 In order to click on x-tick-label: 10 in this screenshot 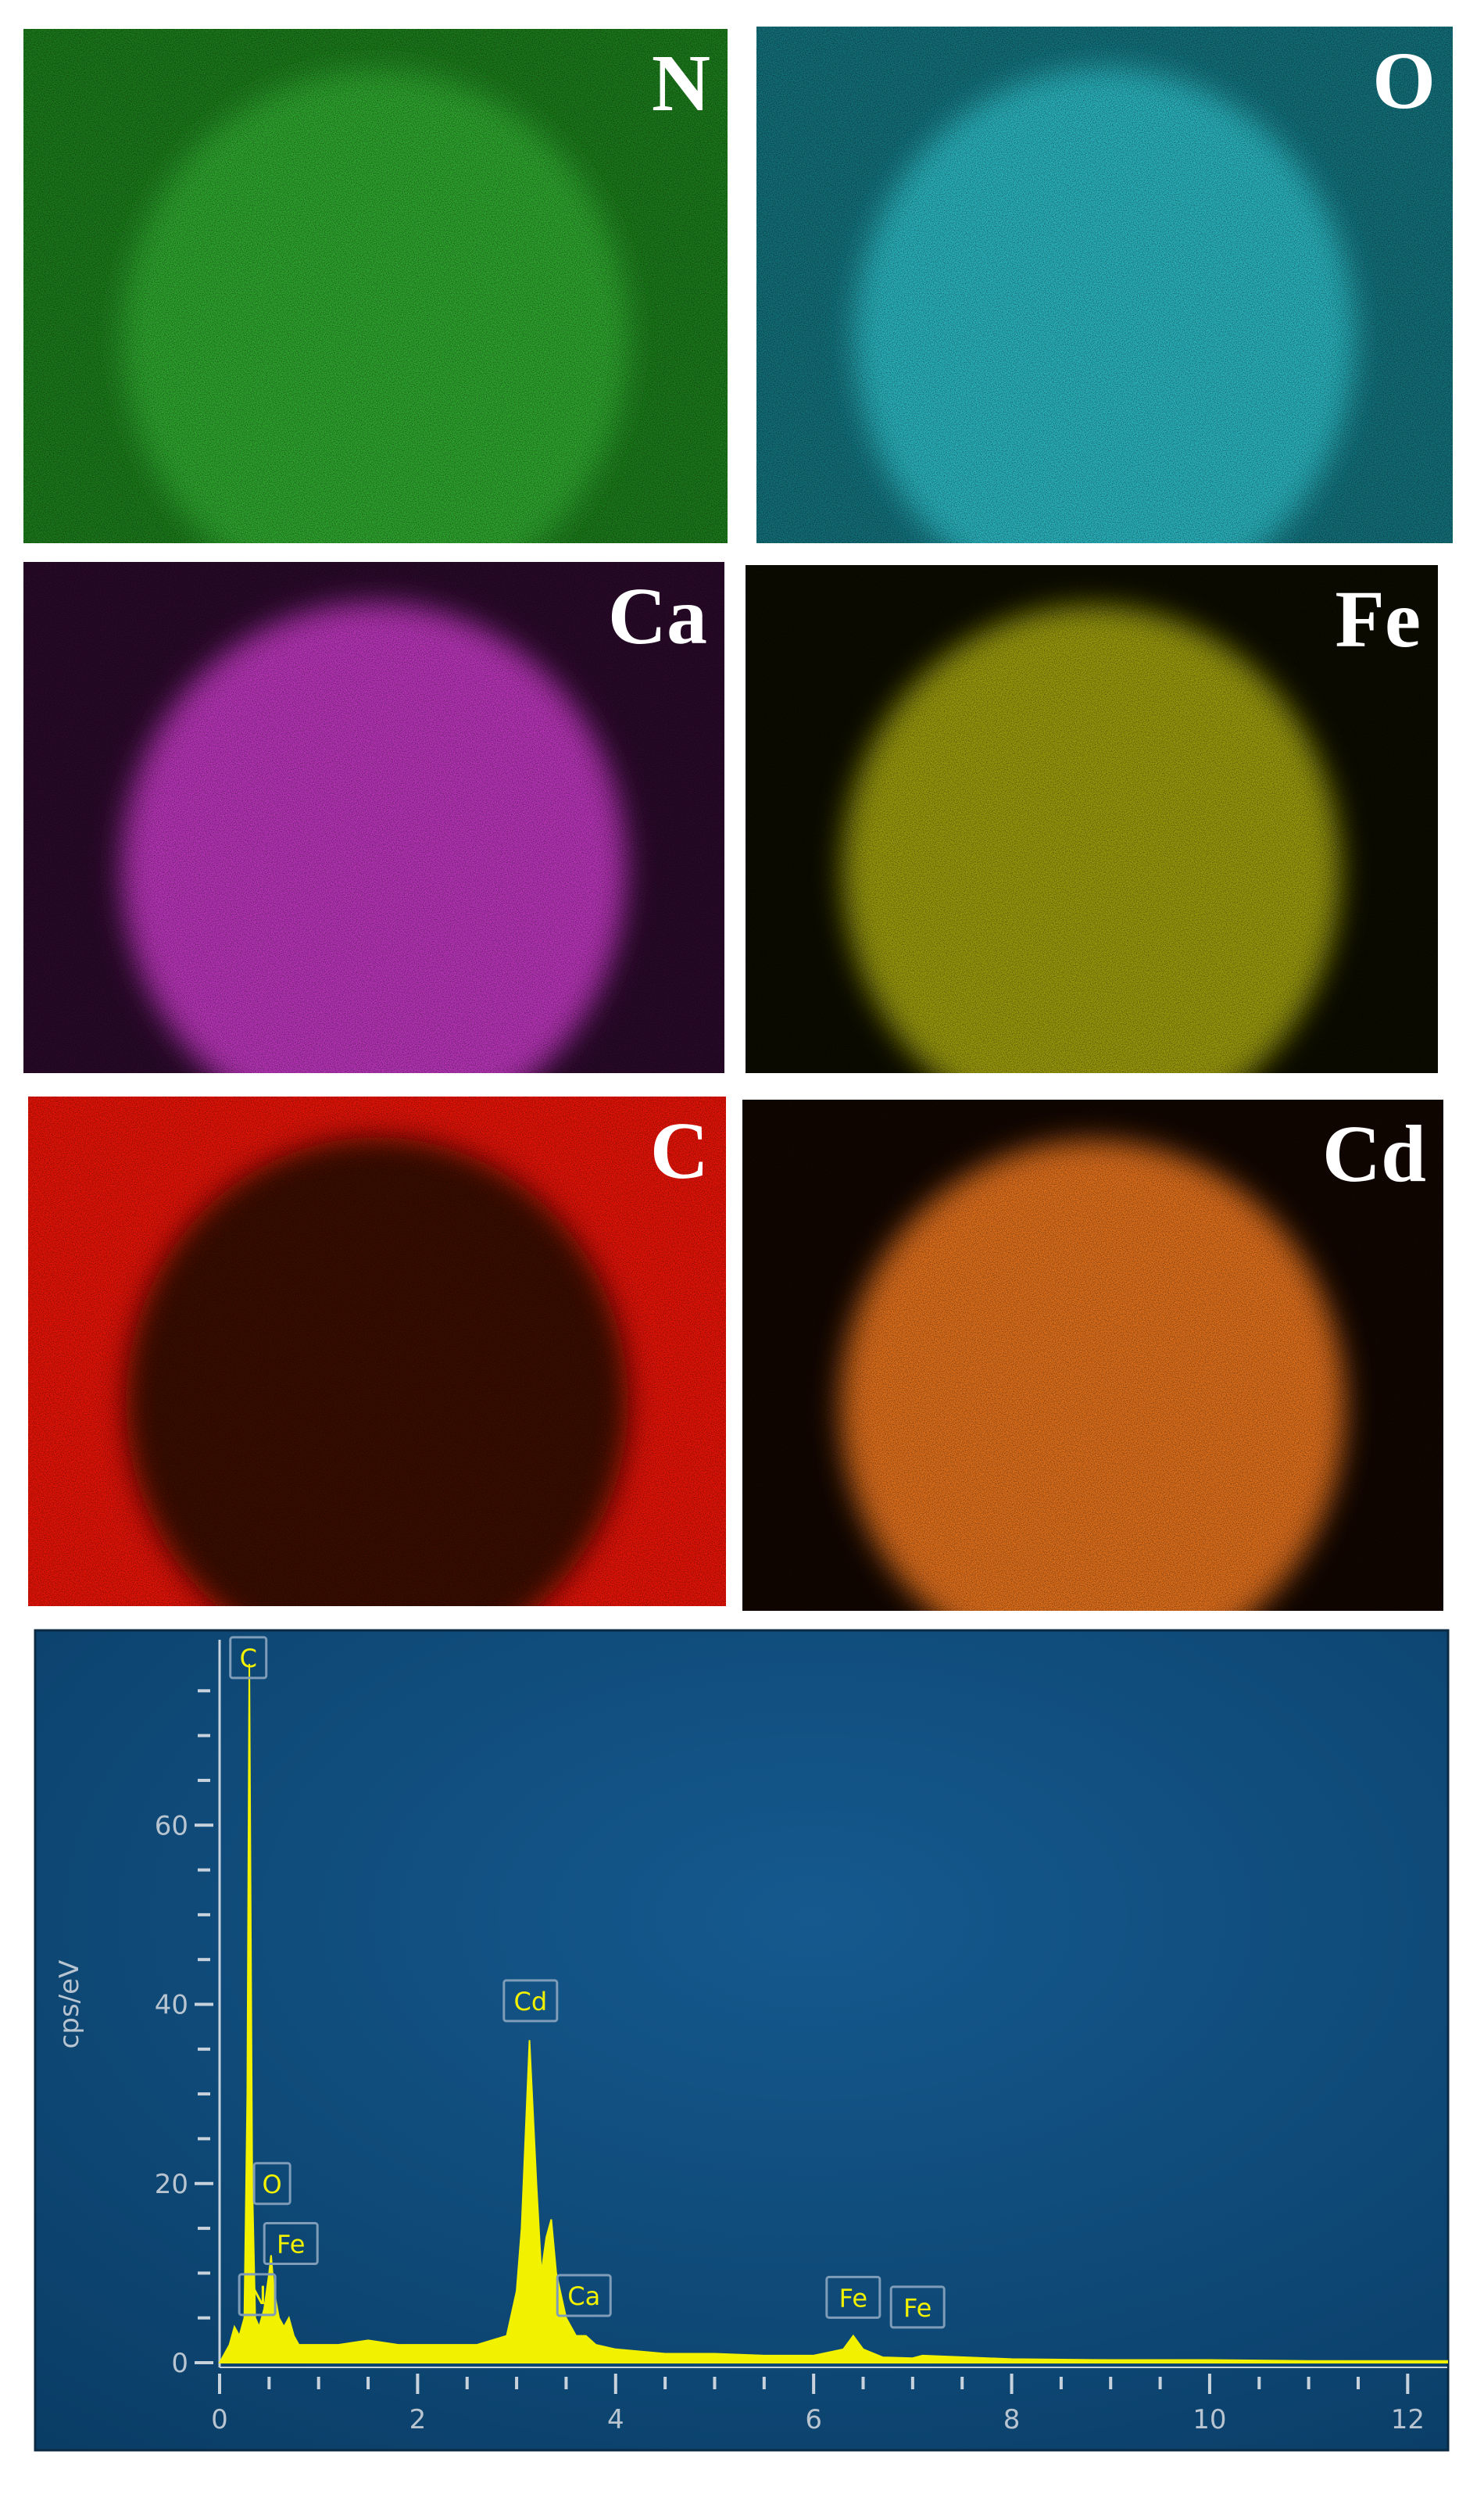, I will do `click(1209, 2419)`.